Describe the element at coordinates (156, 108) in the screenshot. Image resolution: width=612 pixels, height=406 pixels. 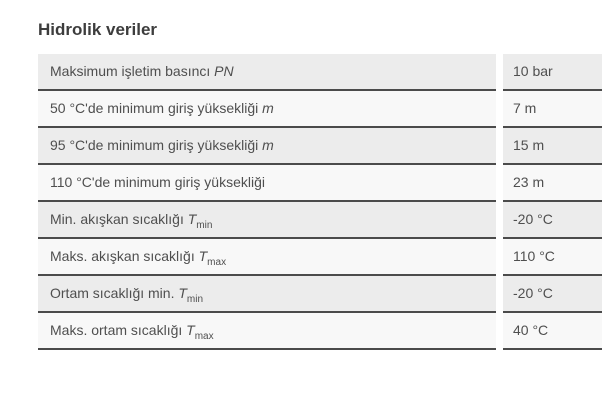
I see `parameter-text: 50 °C'de minimum giriş yüksekliği` at that location.